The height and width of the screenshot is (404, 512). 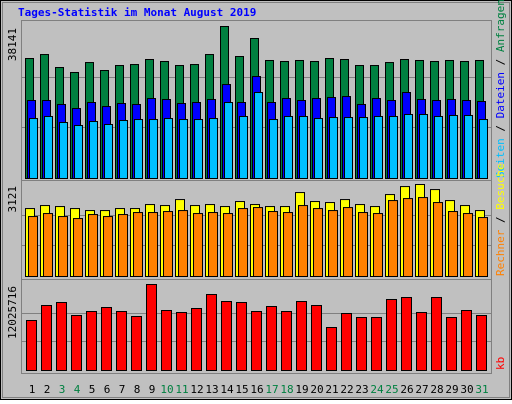 I want to click on legend-entry: Rechner, so click(x=500, y=252).